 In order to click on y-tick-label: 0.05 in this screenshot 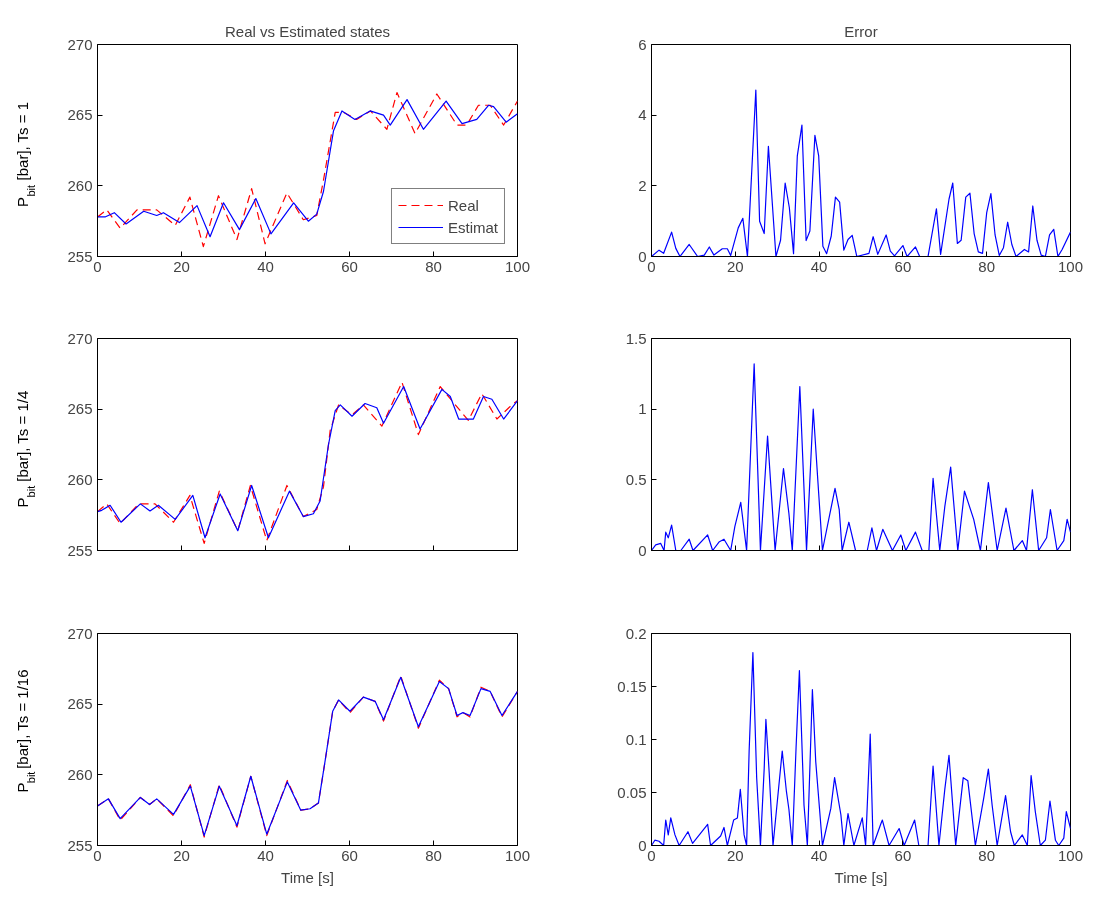, I will do `click(632, 792)`.